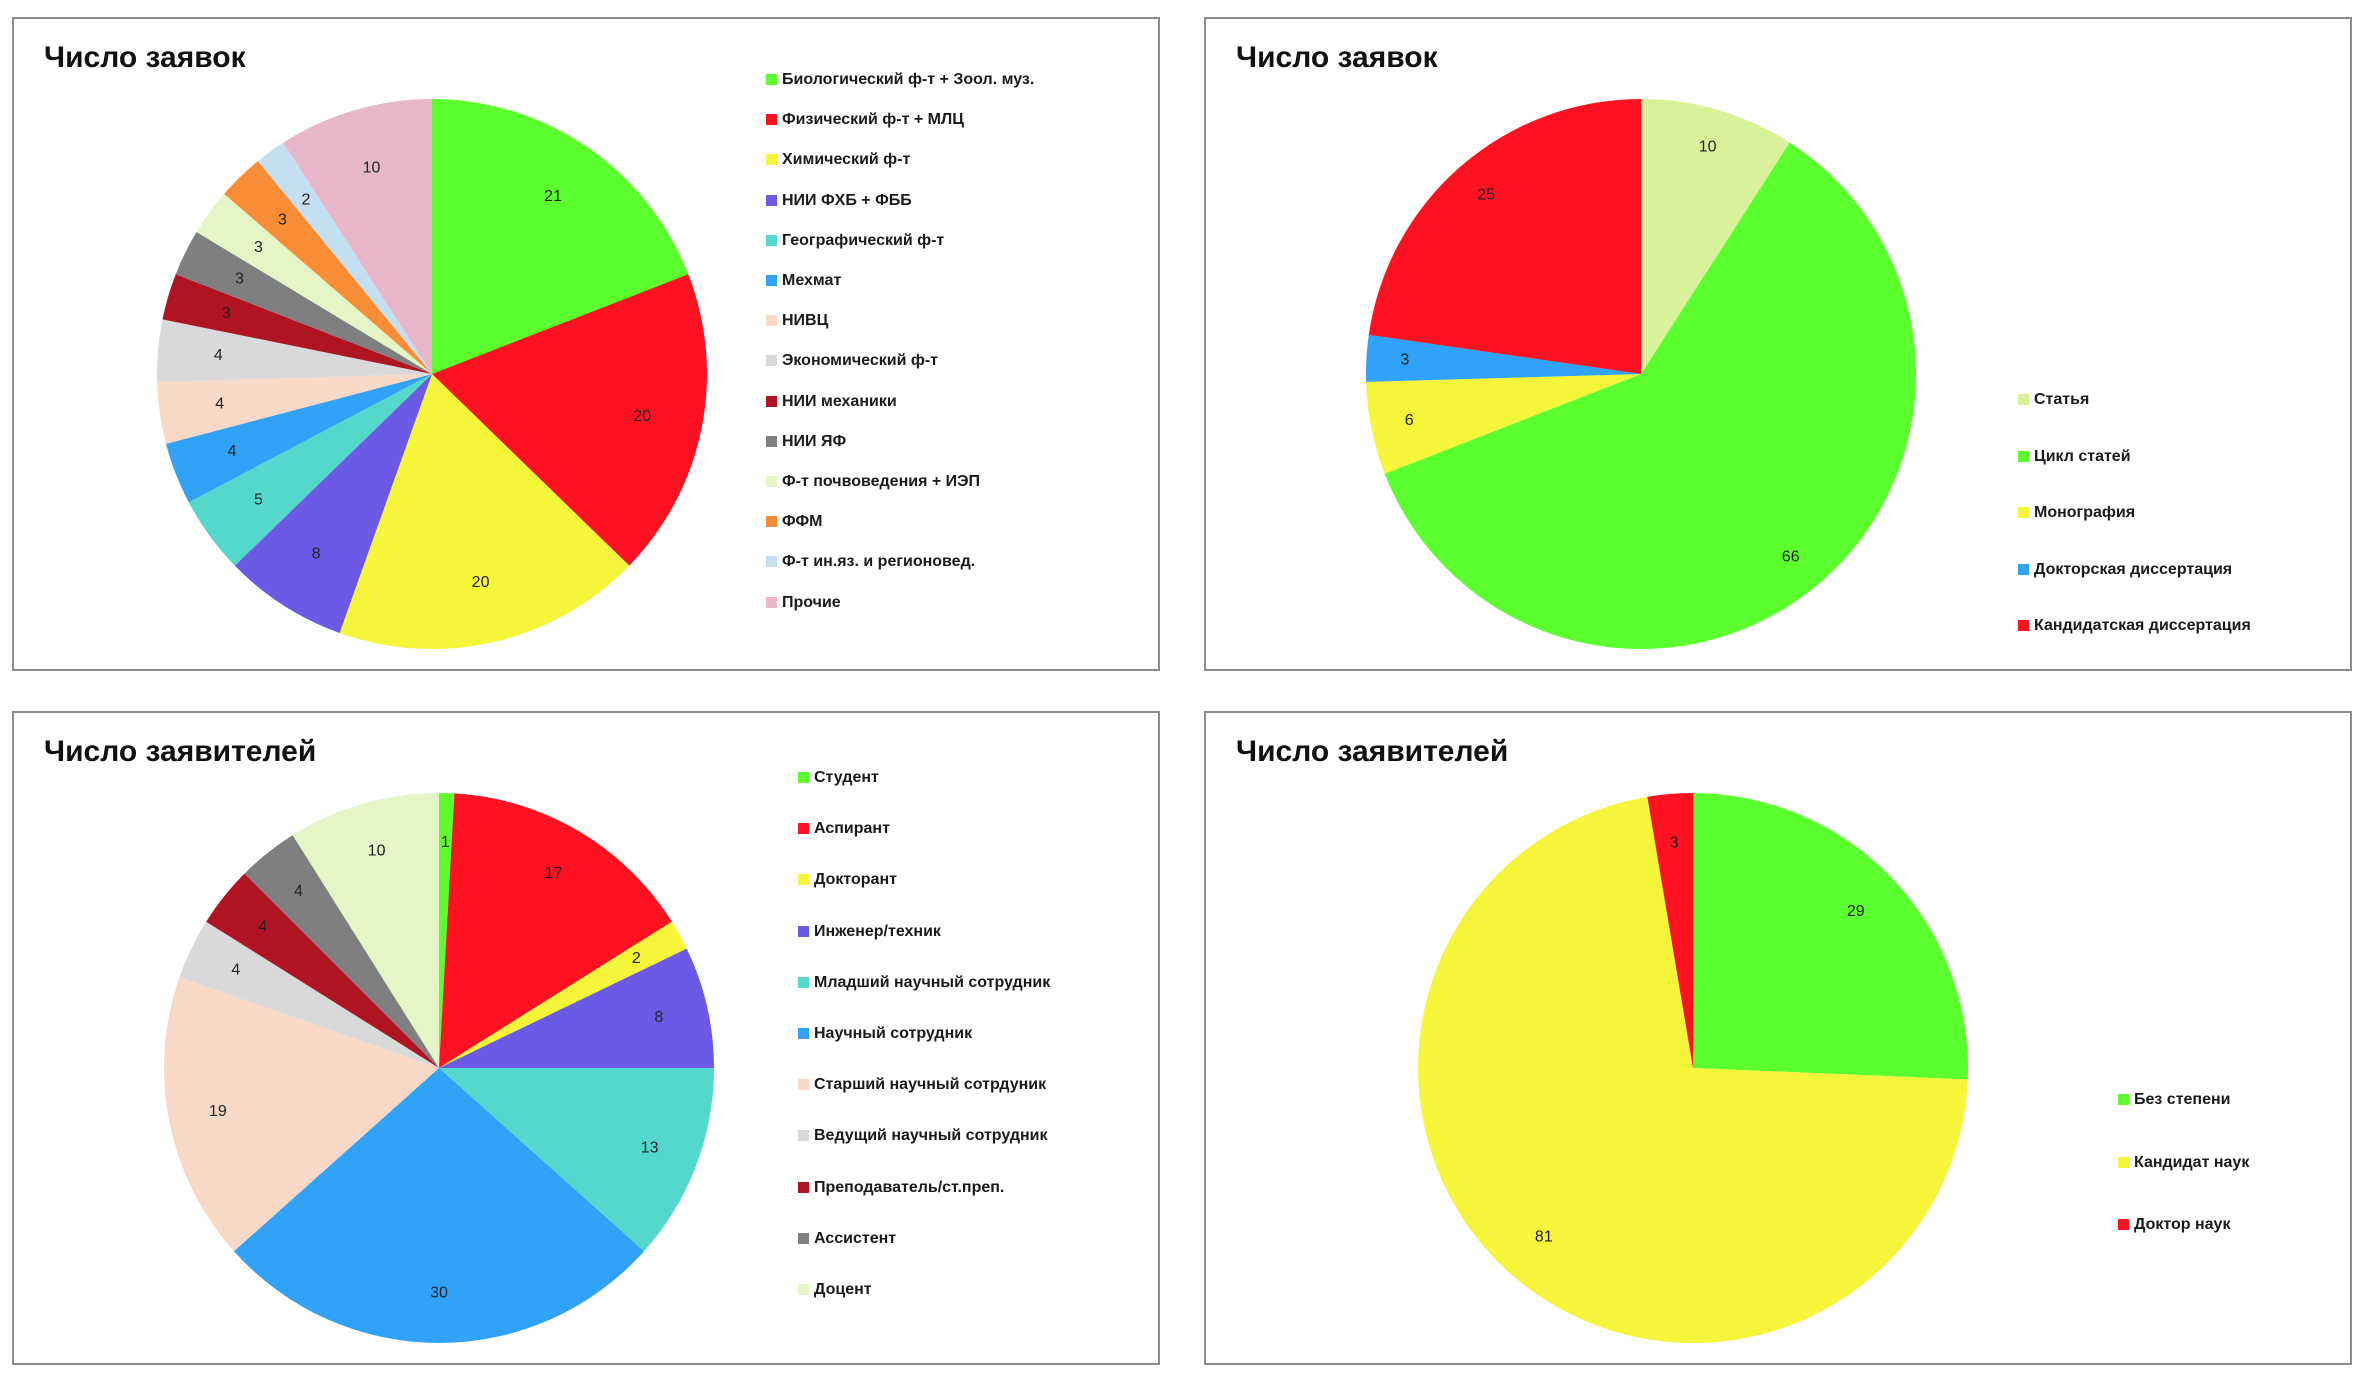 This screenshot has height=1385, width=2362. Describe the element at coordinates (839, 401) in the screenshot. I see `legend-label: НИИ механики` at that location.